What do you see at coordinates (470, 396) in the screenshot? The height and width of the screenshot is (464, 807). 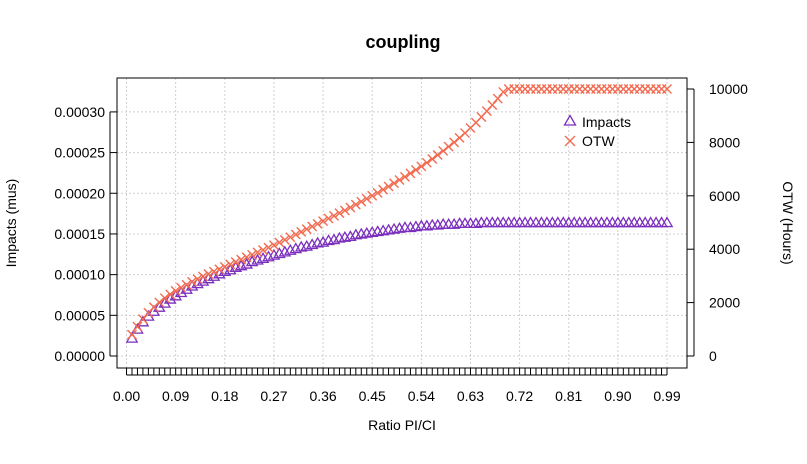 I see `x-tick-label: 0.63` at bounding box center [470, 396].